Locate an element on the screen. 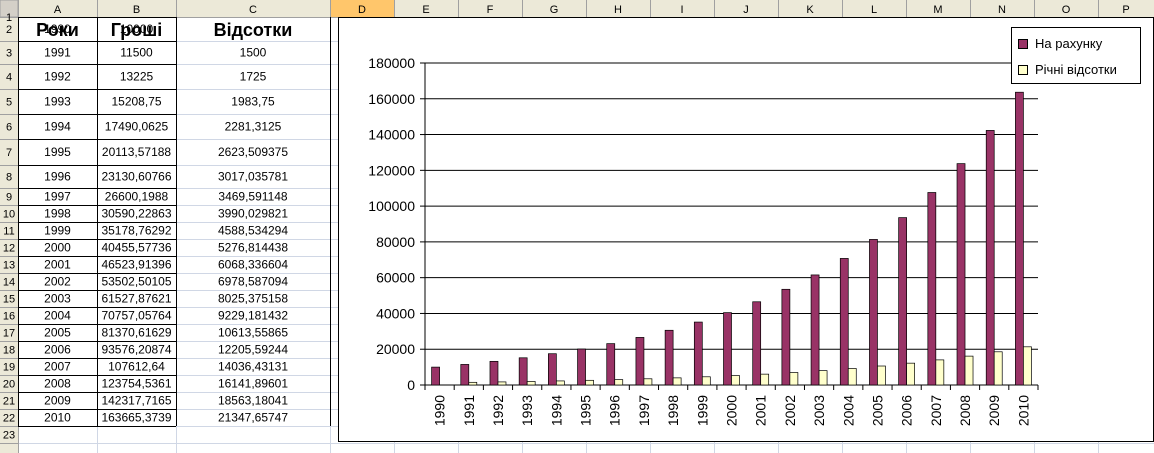 The width and height of the screenshot is (1154, 453). table-cell: 46523,91396 is located at coordinates (136, 265).